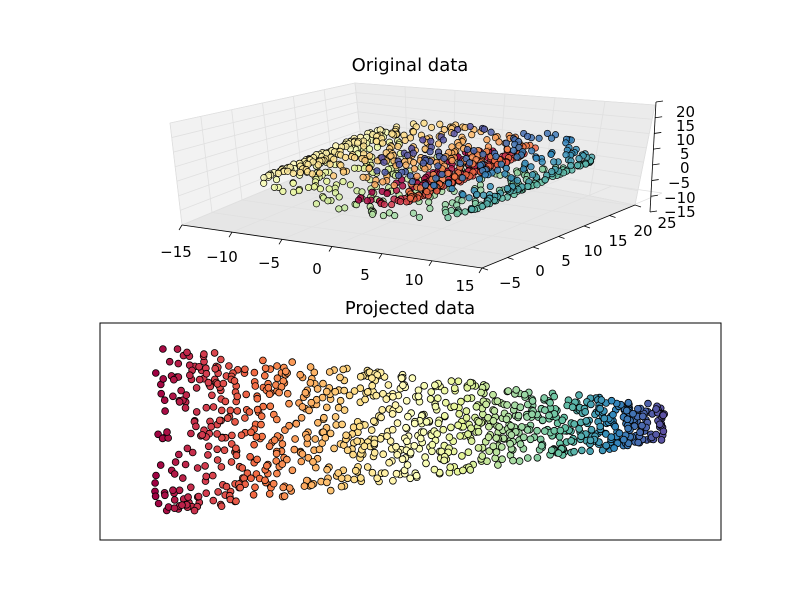  I want to click on y-tick-label: 20, so click(642, 231).